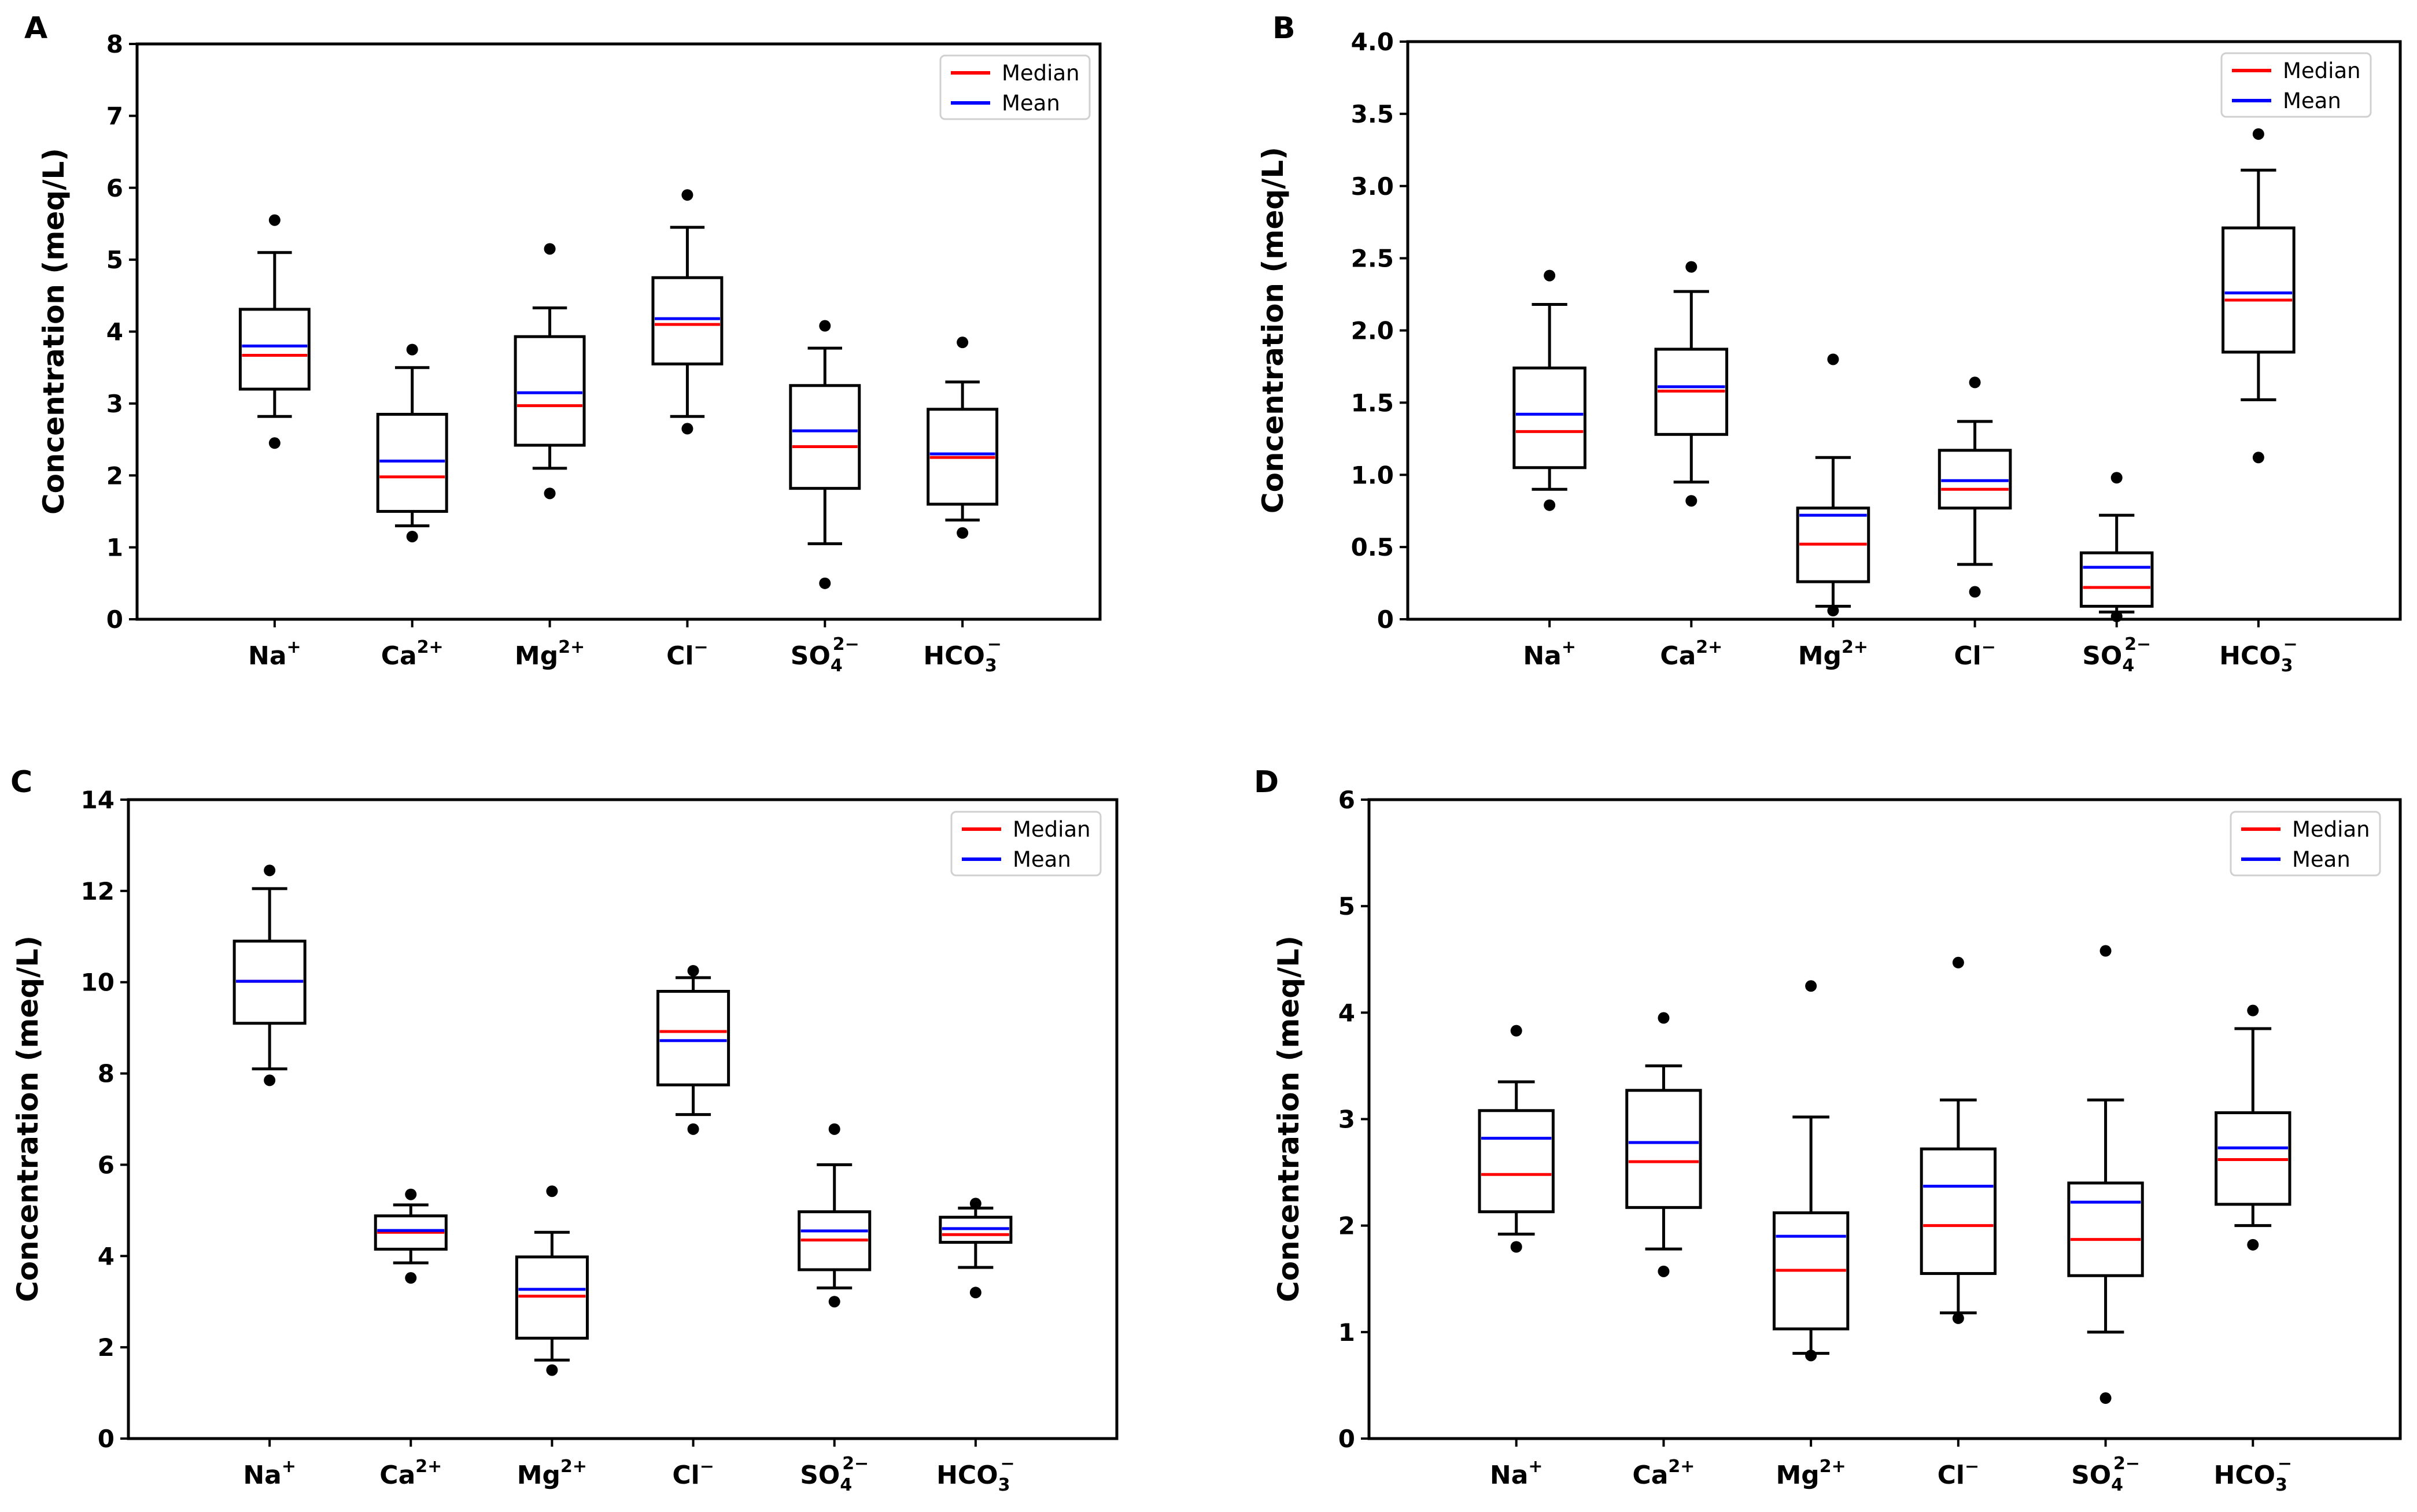 The width and height of the screenshot is (2417, 1512). I want to click on y-tick-label: 3.0, so click(1372, 186).